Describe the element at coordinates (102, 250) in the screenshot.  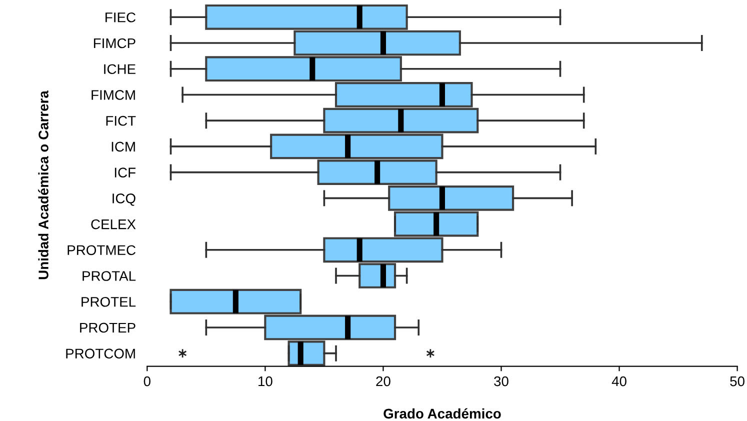
I see `y-tick-label: PROTMEC` at that location.